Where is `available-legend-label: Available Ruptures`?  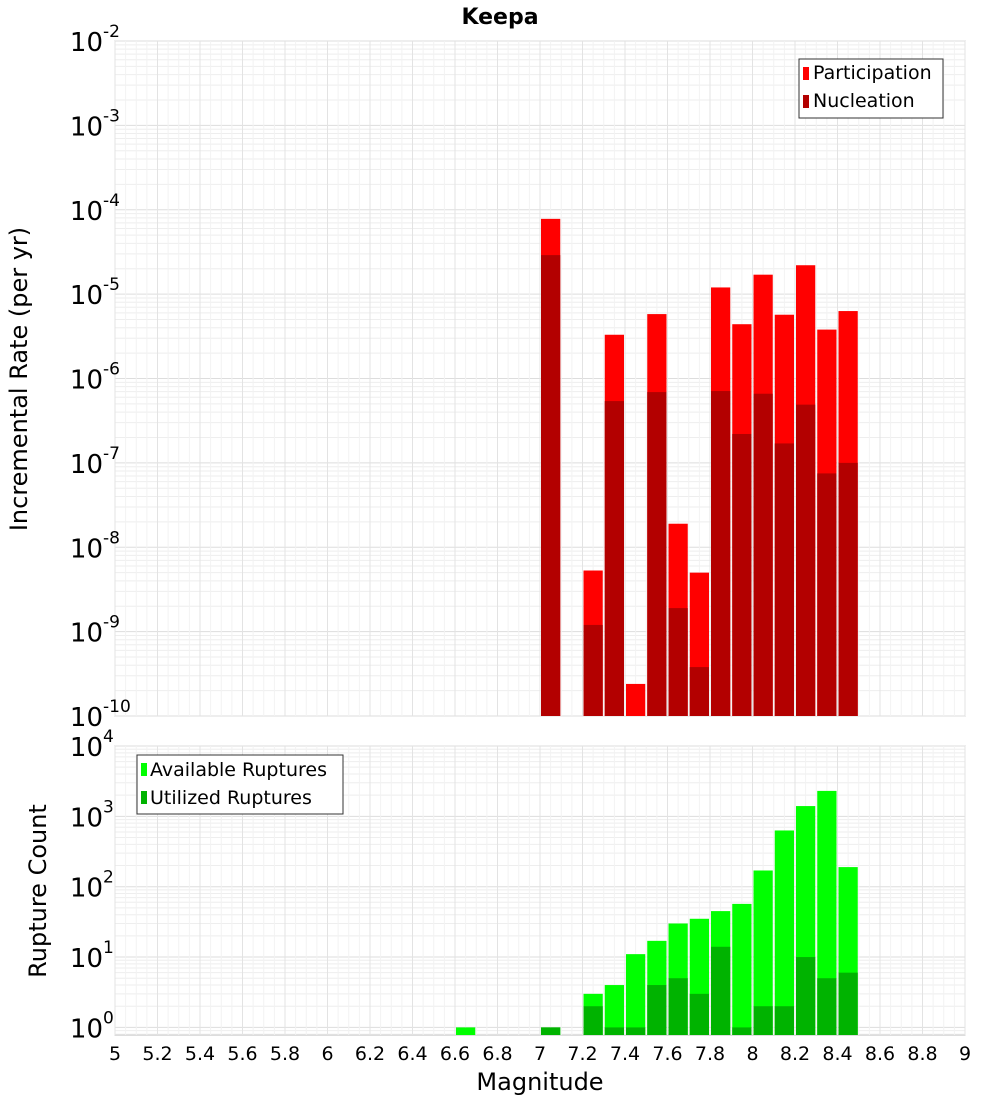
available-legend-label: Available Ruptures is located at coordinates (238, 770).